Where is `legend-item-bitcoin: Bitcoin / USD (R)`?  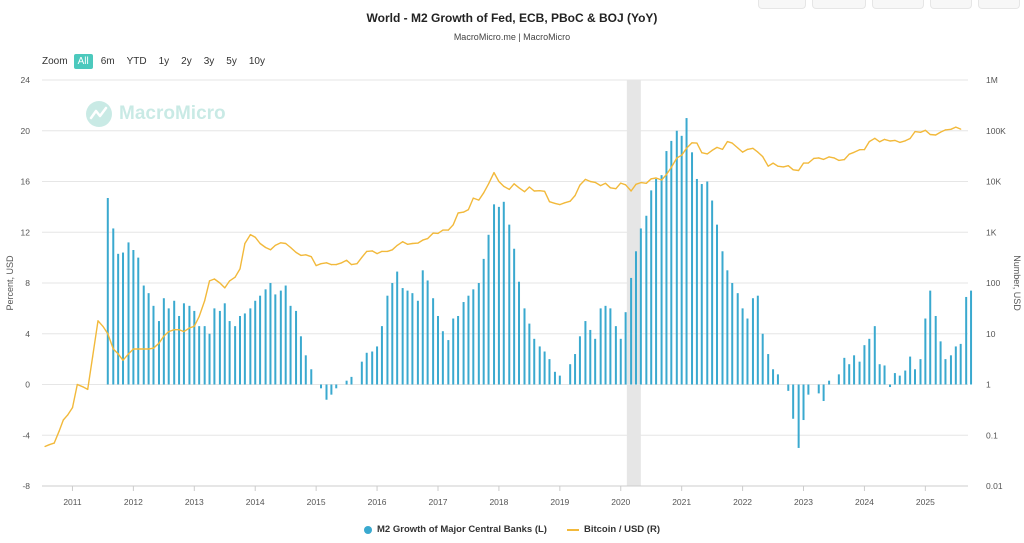
legend-item-bitcoin: Bitcoin / USD (R) is located at coordinates (613, 529).